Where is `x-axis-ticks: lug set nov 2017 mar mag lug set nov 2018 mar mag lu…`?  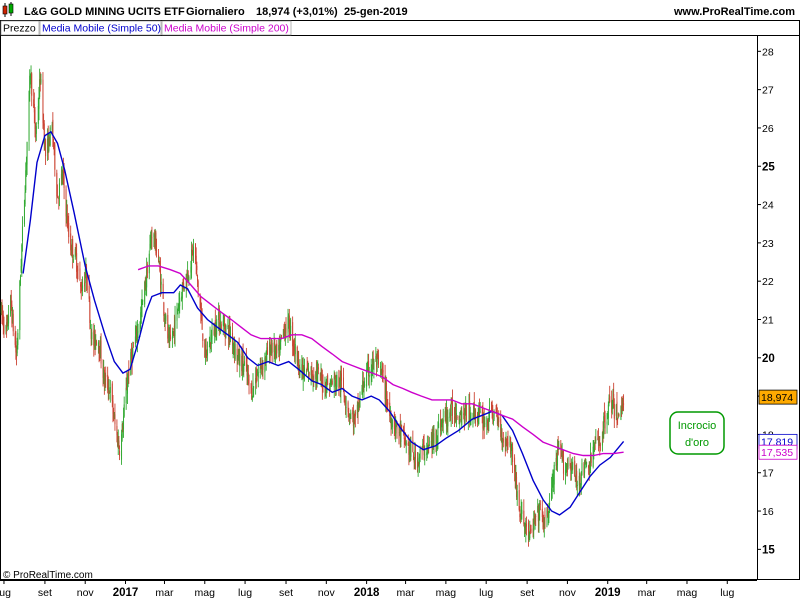 x-axis-ticks: lug set nov 2017 mar mag lug set nov 2018 mar mag lu… is located at coordinates (367, 589).